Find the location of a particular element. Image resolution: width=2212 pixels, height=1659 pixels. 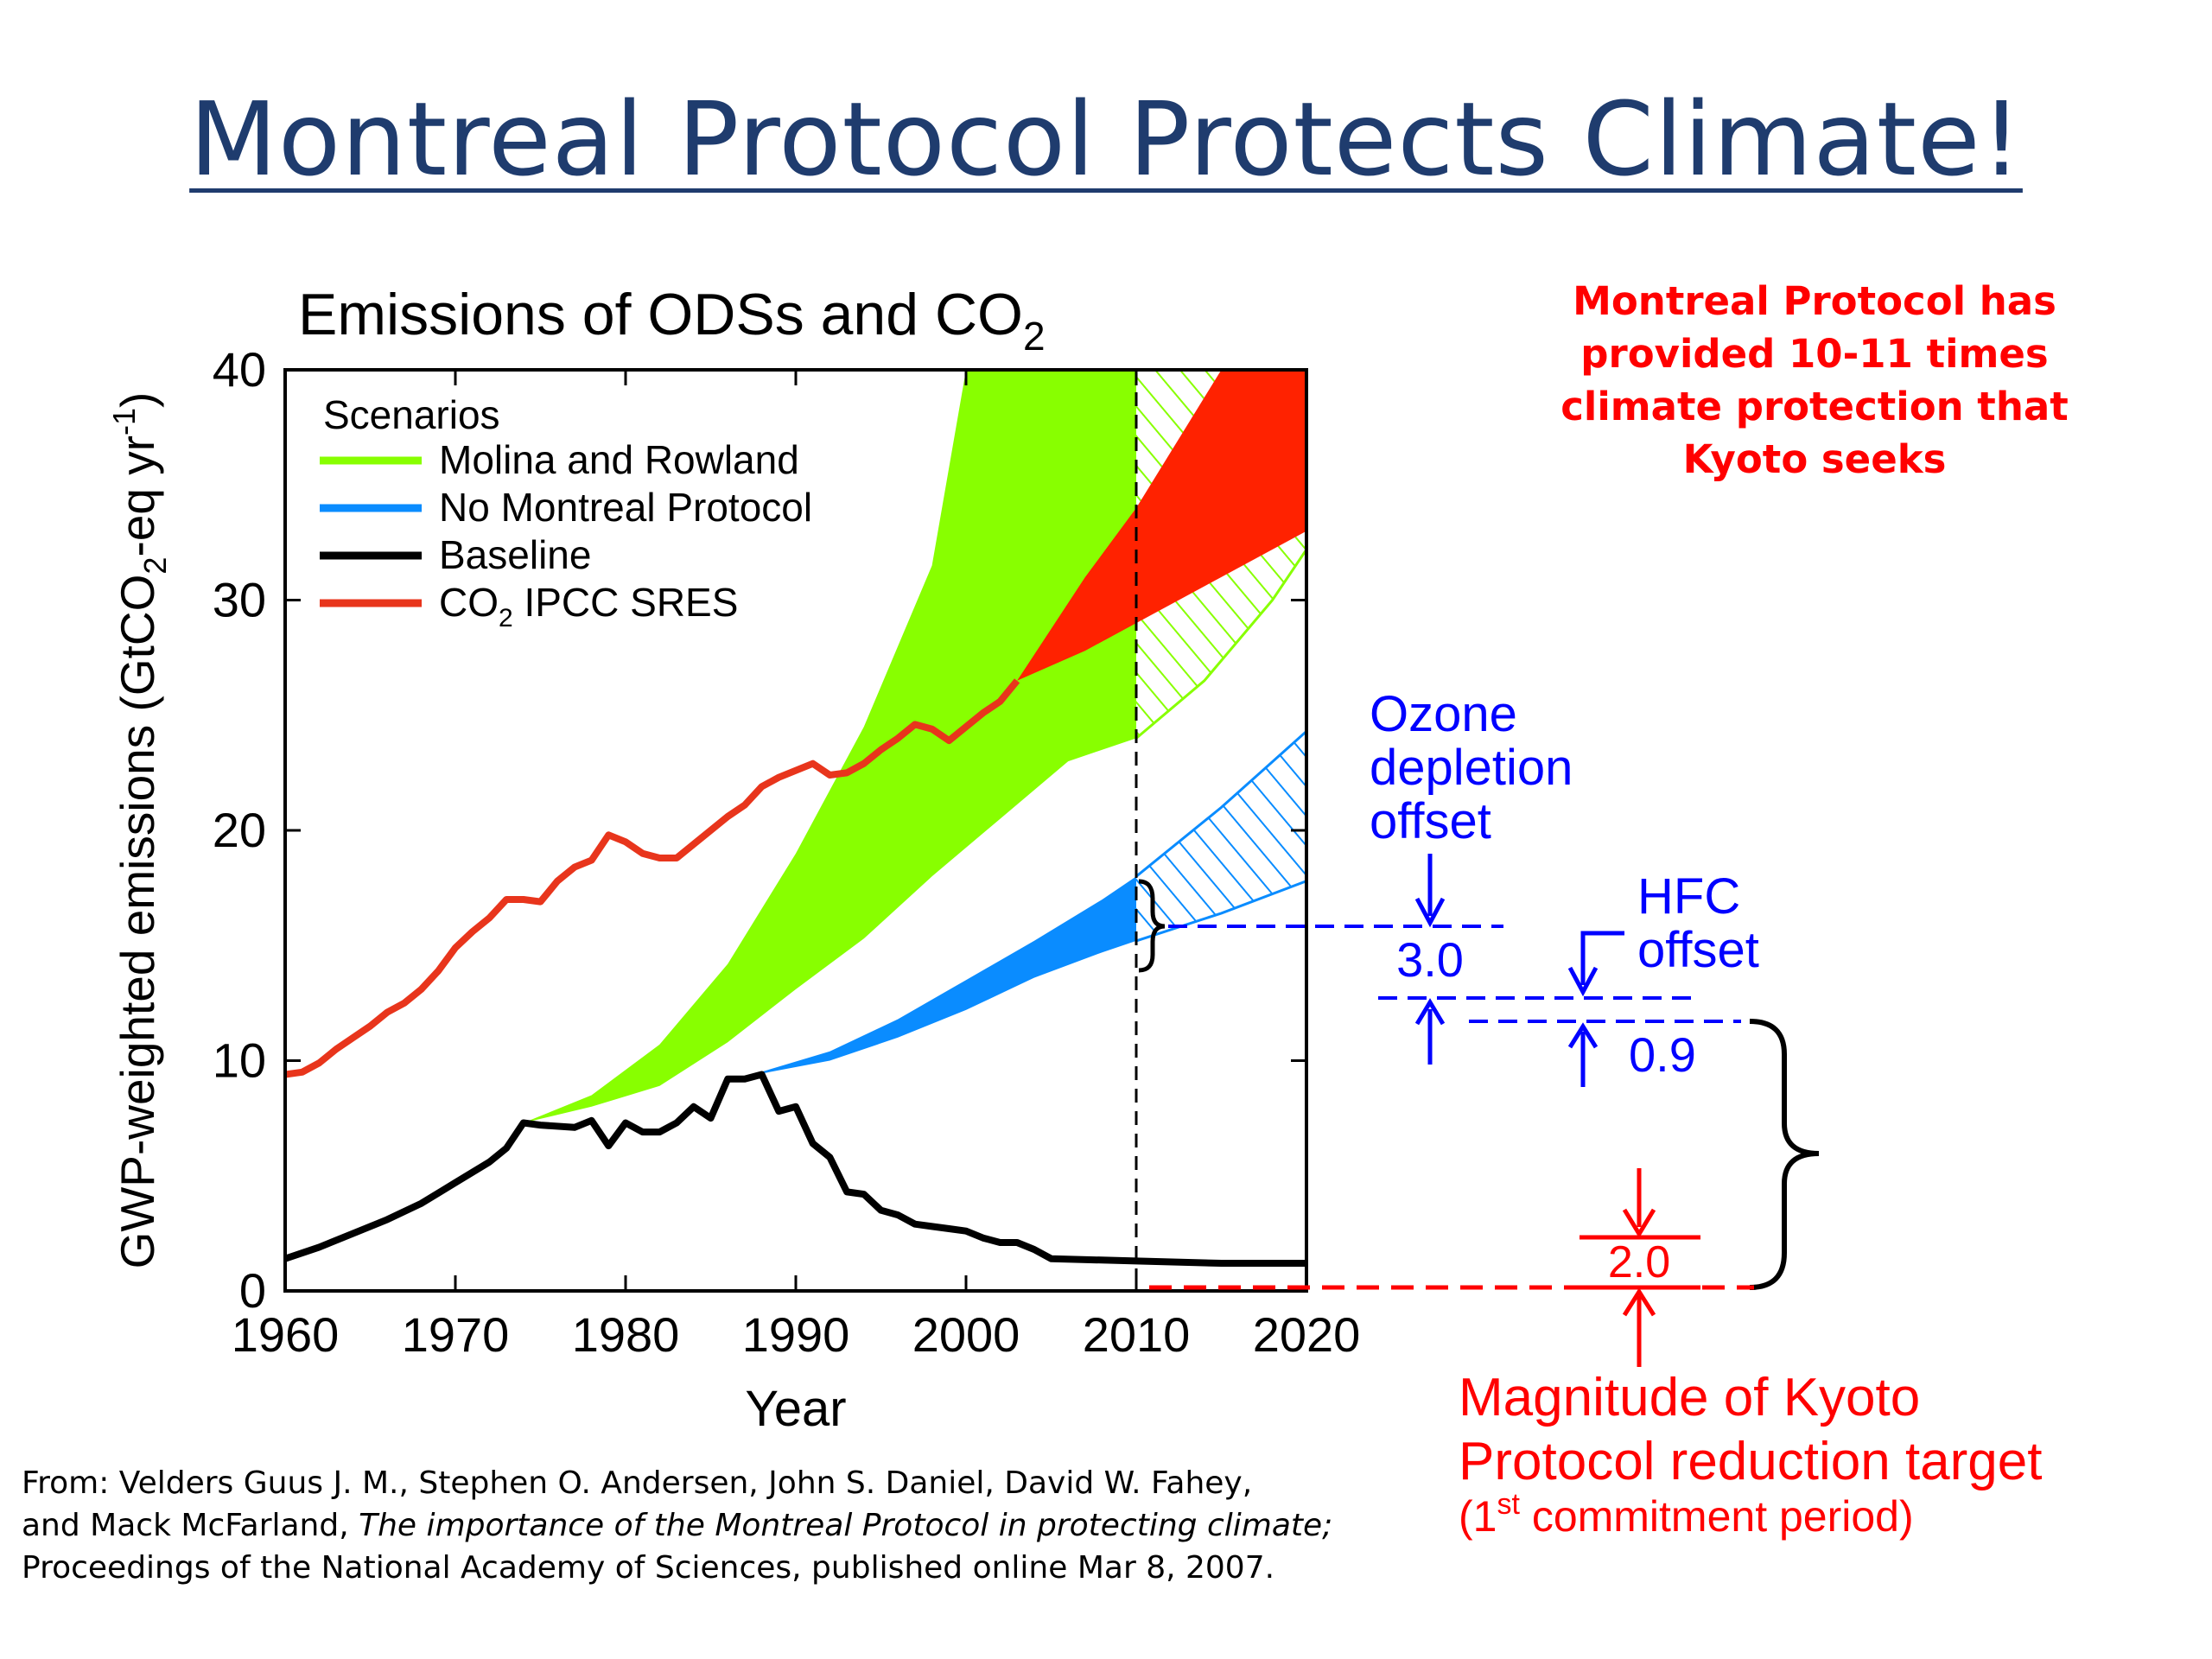

legend-co2-part-3: IPCC SRES is located at coordinates (626, 602).